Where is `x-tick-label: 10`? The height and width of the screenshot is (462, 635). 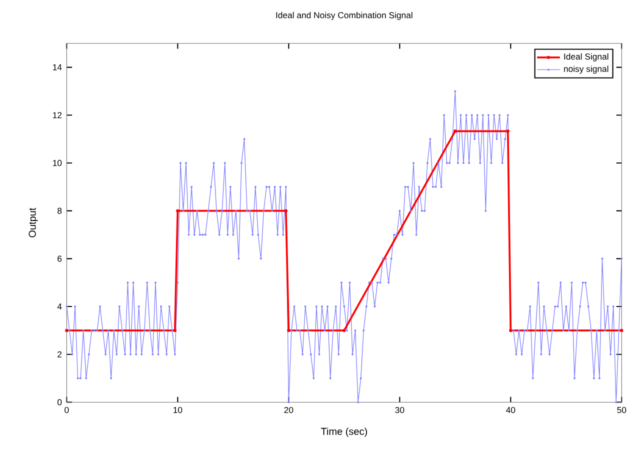 x-tick-label: 10 is located at coordinates (178, 409).